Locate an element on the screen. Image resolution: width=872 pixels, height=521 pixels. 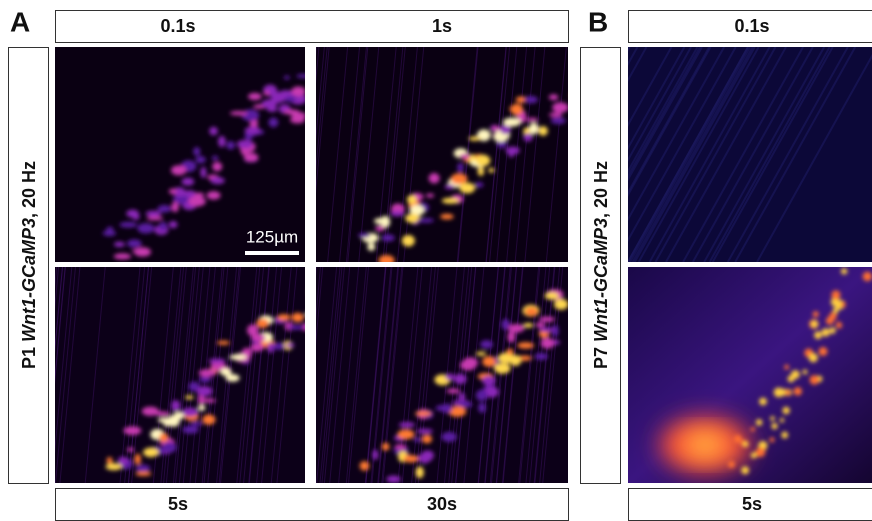
time-label: 5s is located at coordinates (752, 504).